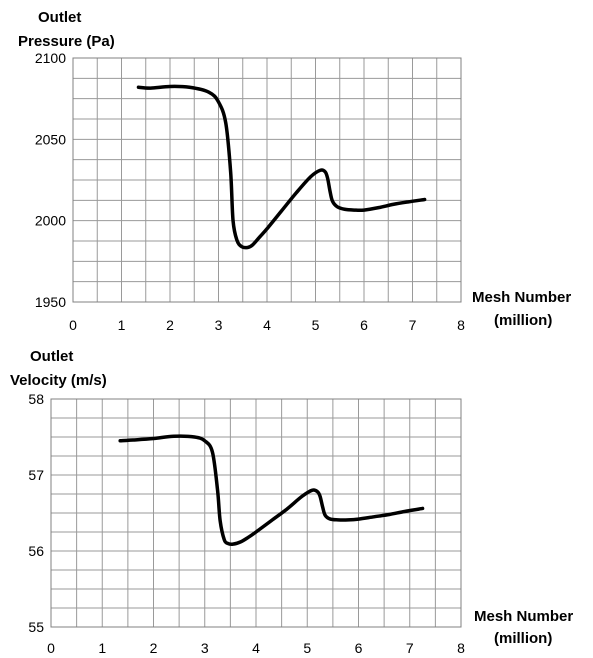 The image size is (593, 658). What do you see at coordinates (410, 648) in the screenshot?
I see `velocity-x-tick-label: 7` at bounding box center [410, 648].